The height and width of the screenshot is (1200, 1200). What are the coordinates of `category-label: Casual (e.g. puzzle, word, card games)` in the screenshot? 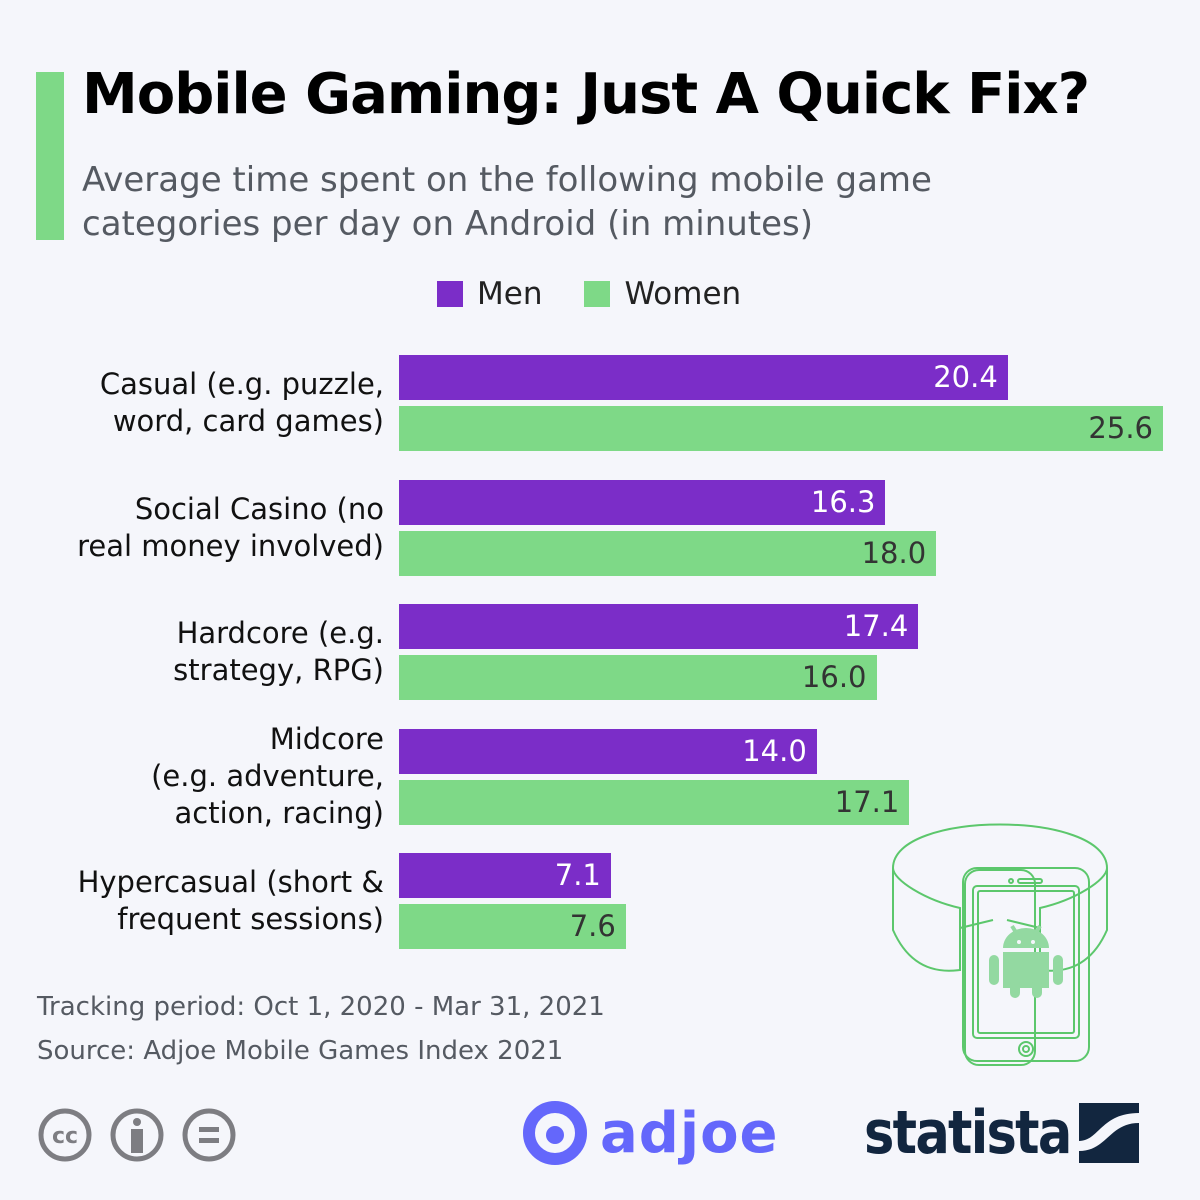 It's located at (194, 403).